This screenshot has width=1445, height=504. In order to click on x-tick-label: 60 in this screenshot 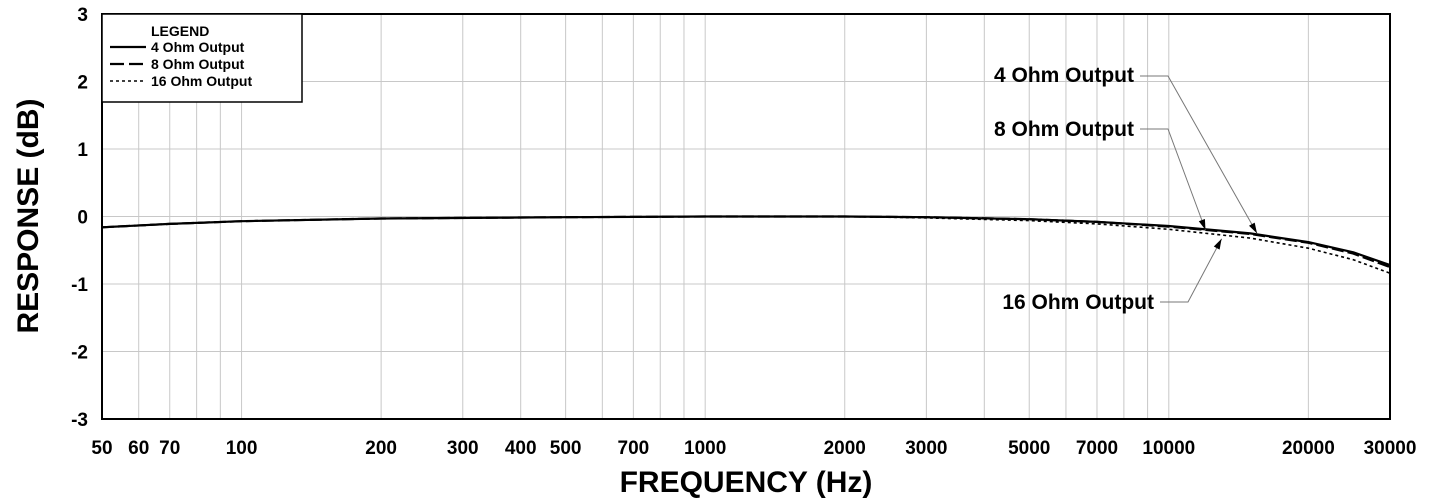, I will do `click(138, 448)`.